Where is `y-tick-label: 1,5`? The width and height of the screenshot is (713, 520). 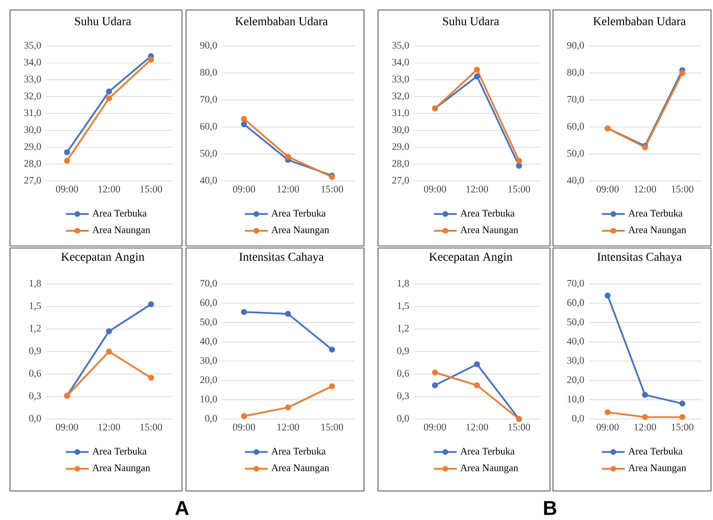 y-tick-label: 1,5 is located at coordinates (35, 306).